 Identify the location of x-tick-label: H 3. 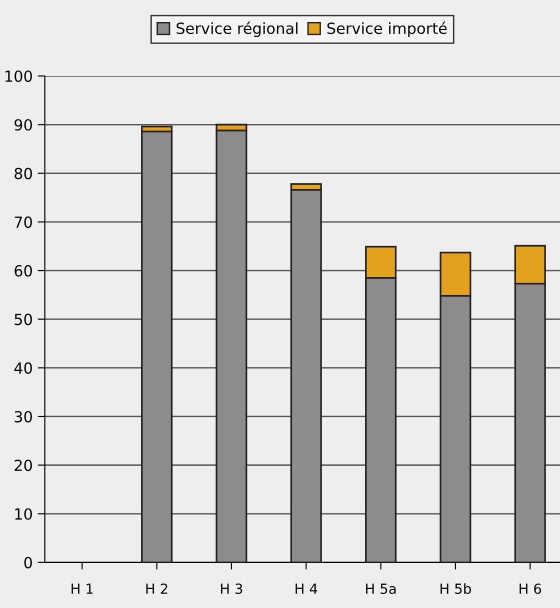
(231, 588).